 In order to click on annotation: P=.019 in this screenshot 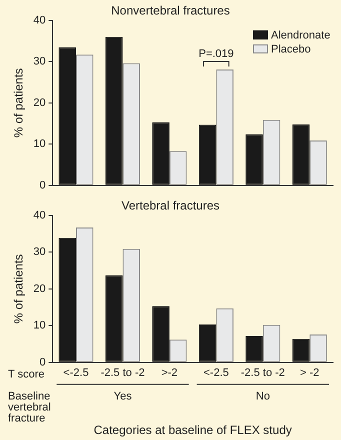, I will do `click(216, 54)`.